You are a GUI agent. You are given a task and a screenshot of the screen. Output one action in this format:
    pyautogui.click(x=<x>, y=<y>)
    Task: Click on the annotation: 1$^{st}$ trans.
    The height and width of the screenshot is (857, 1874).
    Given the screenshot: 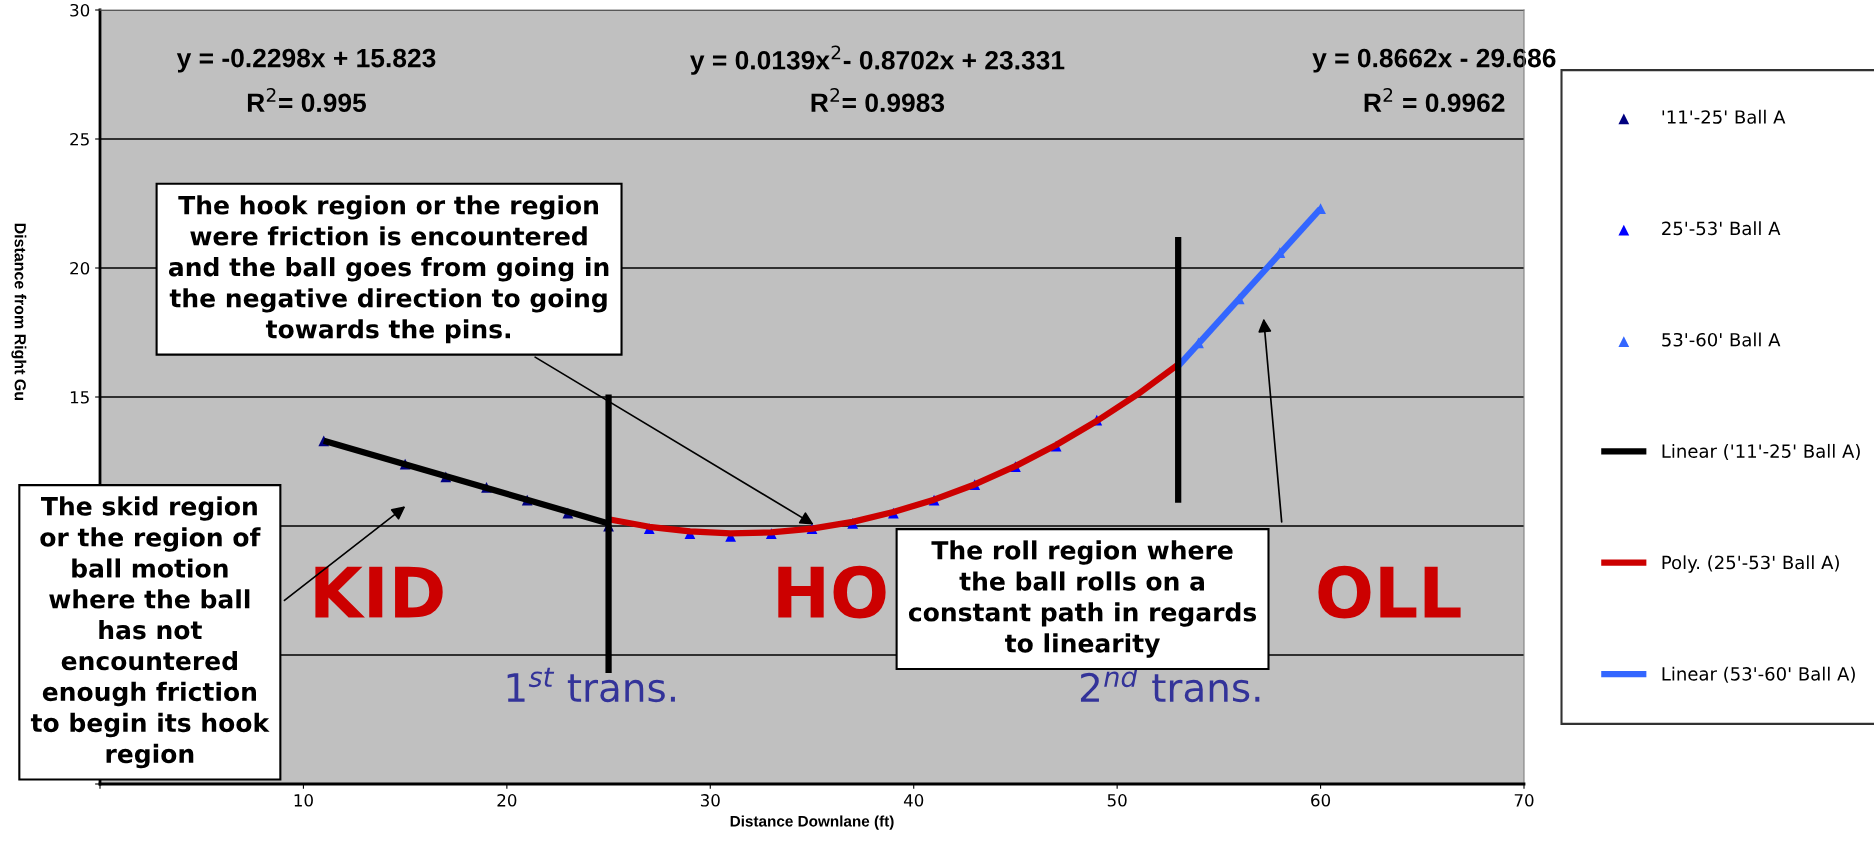 What is the action you would take?
    pyautogui.click(x=591, y=685)
    